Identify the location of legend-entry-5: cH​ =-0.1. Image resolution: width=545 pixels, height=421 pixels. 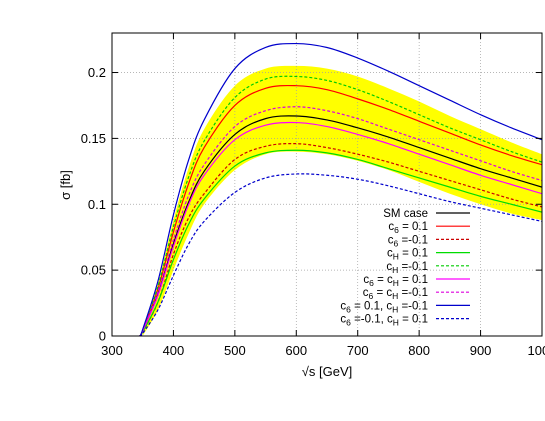
(428, 268).